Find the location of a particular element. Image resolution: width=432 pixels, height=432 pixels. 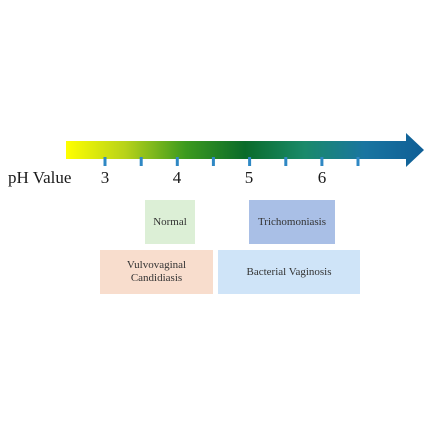

normal-label: Normal is located at coordinates (170, 221).